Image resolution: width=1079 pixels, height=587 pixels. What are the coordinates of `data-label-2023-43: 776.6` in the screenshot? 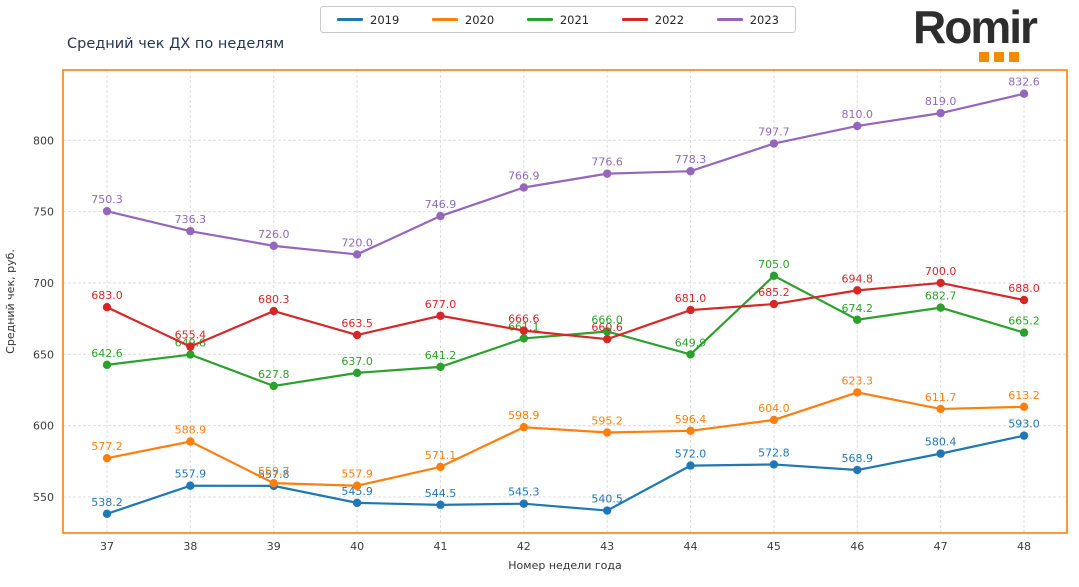 It's located at (607, 162).